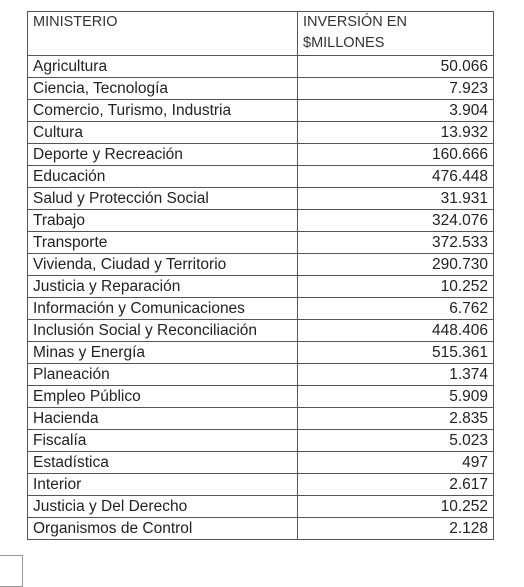 This screenshot has height=587, width=524. What do you see at coordinates (162, 154) in the screenshot?
I see `ministry-cell: Deporte y Recreación` at bounding box center [162, 154].